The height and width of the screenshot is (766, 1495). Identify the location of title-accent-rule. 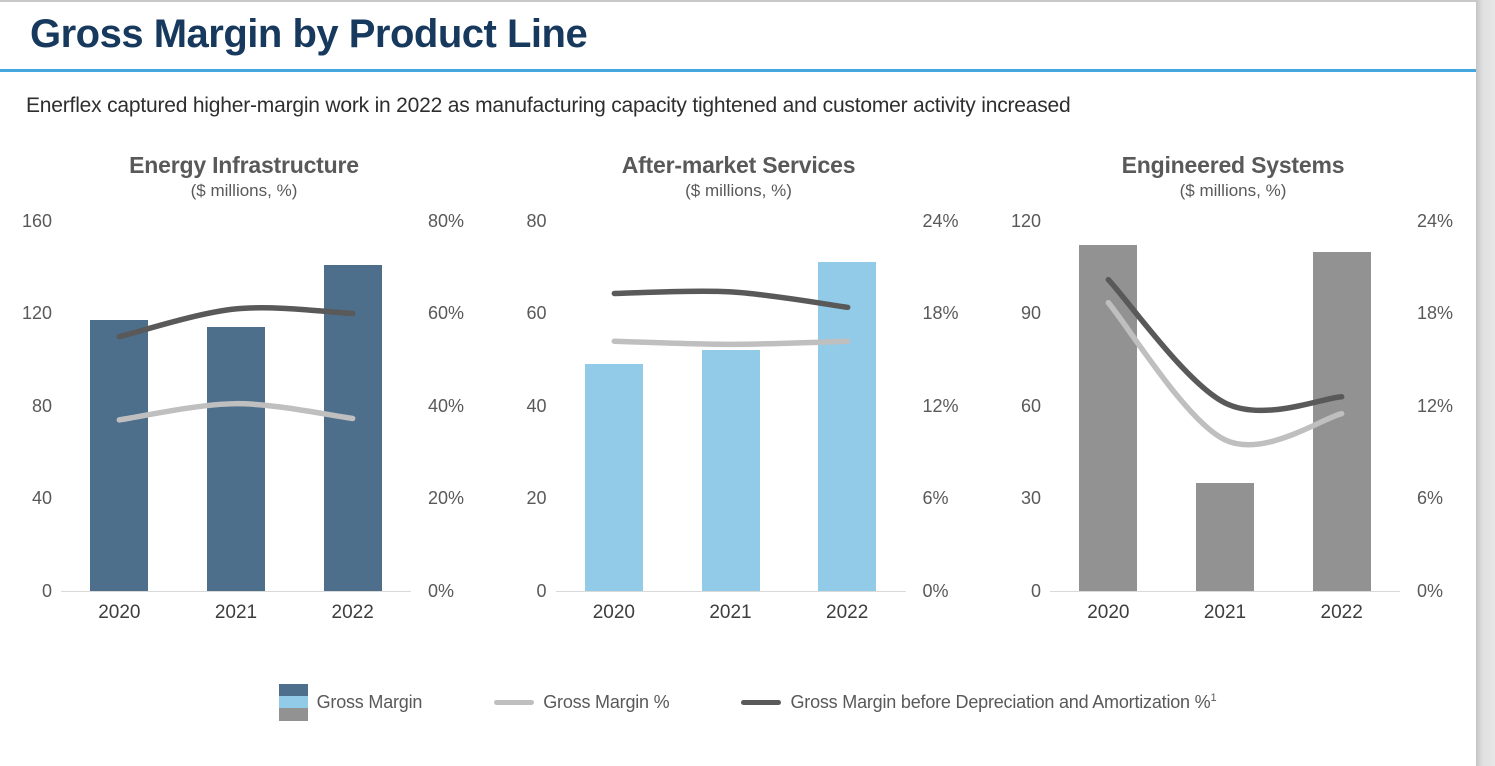
(747, 70).